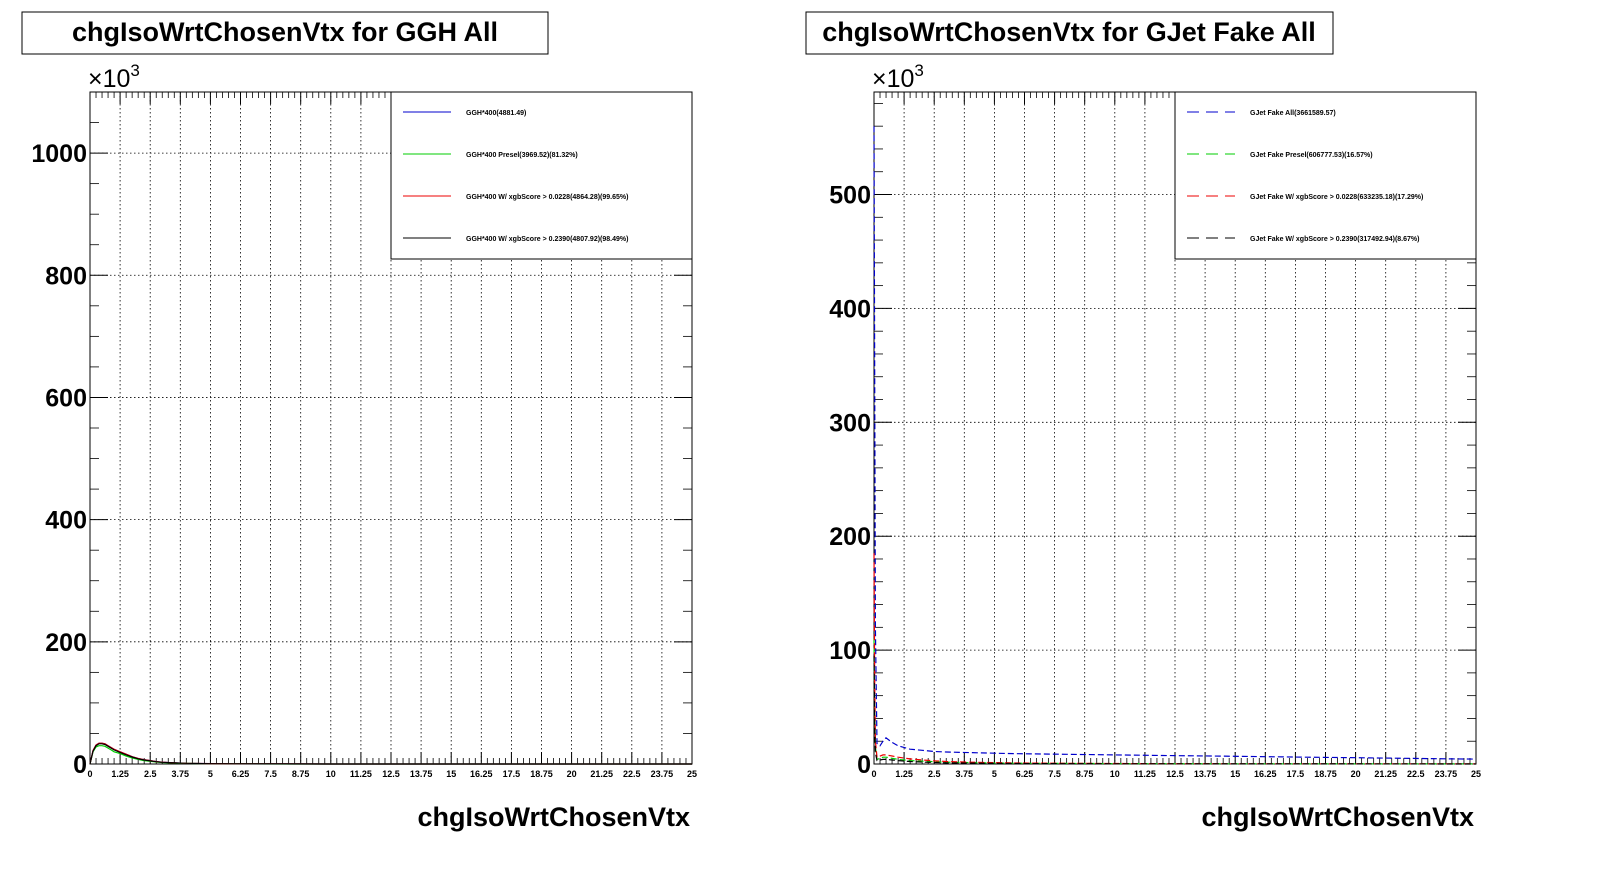 This screenshot has width=1598, height=874. What do you see at coordinates (522, 155) in the screenshot?
I see `legend-label: GGH*400 Presel(3969.52)(81.32%)` at bounding box center [522, 155].